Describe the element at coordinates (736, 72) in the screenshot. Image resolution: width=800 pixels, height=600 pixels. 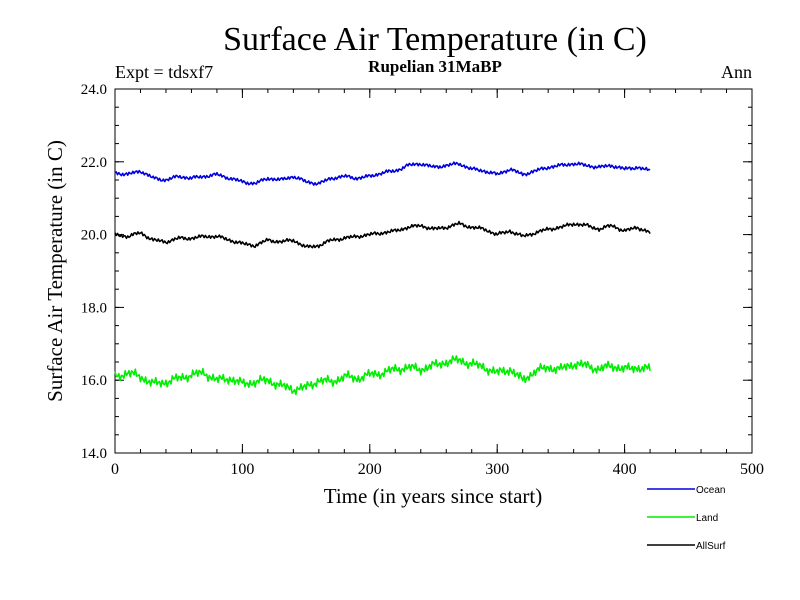
I see `season-label: Ann` at that location.